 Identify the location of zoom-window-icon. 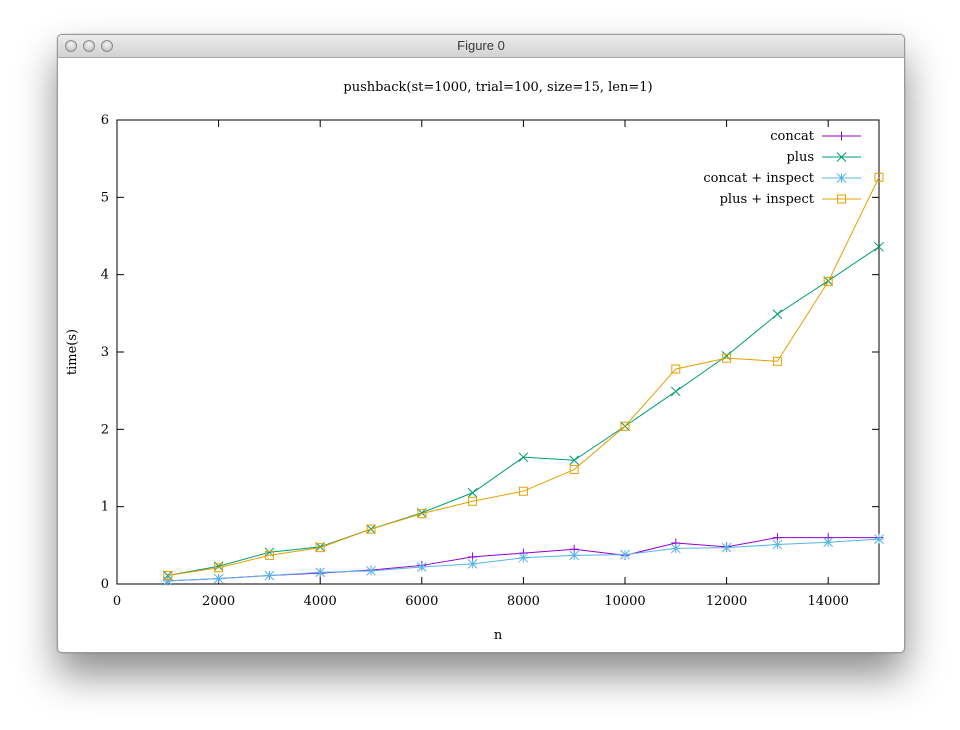
(107, 46).